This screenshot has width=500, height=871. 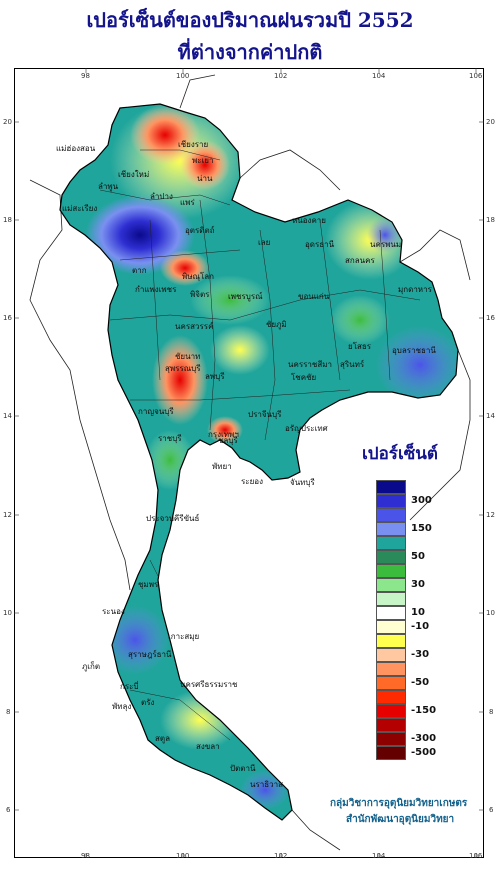 What do you see at coordinates (276, 324) in the screenshot?
I see `place-label: ชัยภูมิ` at bounding box center [276, 324].